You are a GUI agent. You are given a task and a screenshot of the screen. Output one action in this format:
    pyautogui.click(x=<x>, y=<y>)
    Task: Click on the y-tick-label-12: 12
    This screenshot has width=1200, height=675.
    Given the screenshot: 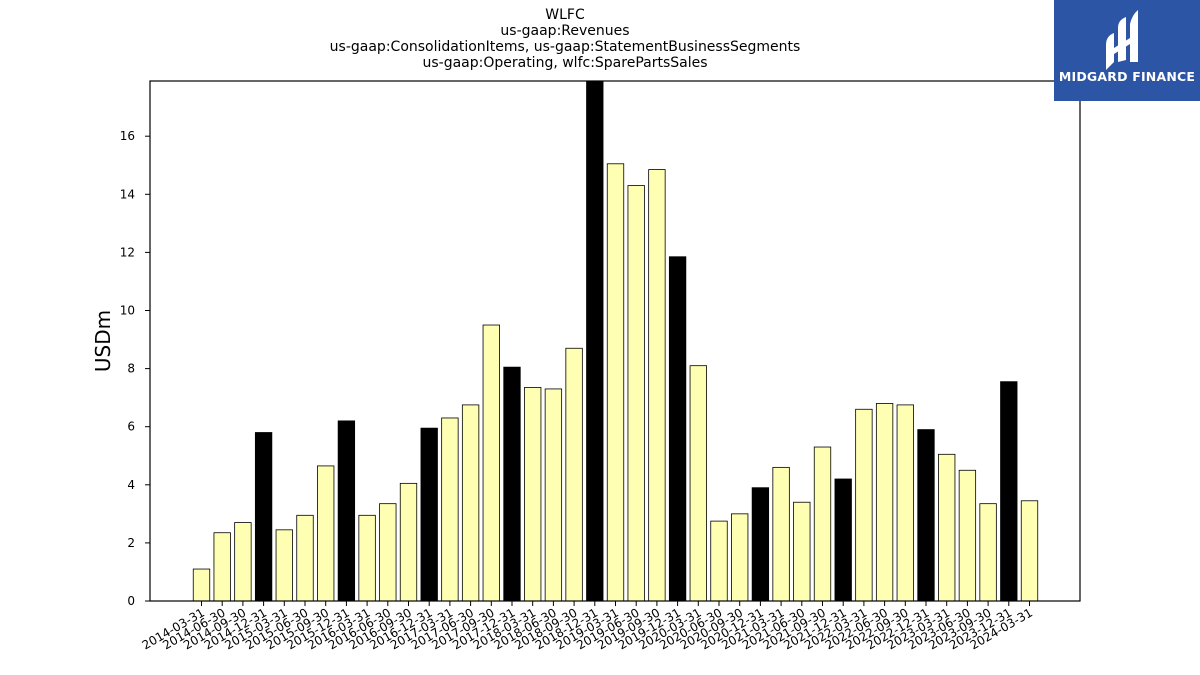 What is the action you would take?
    pyautogui.click(x=127, y=252)
    